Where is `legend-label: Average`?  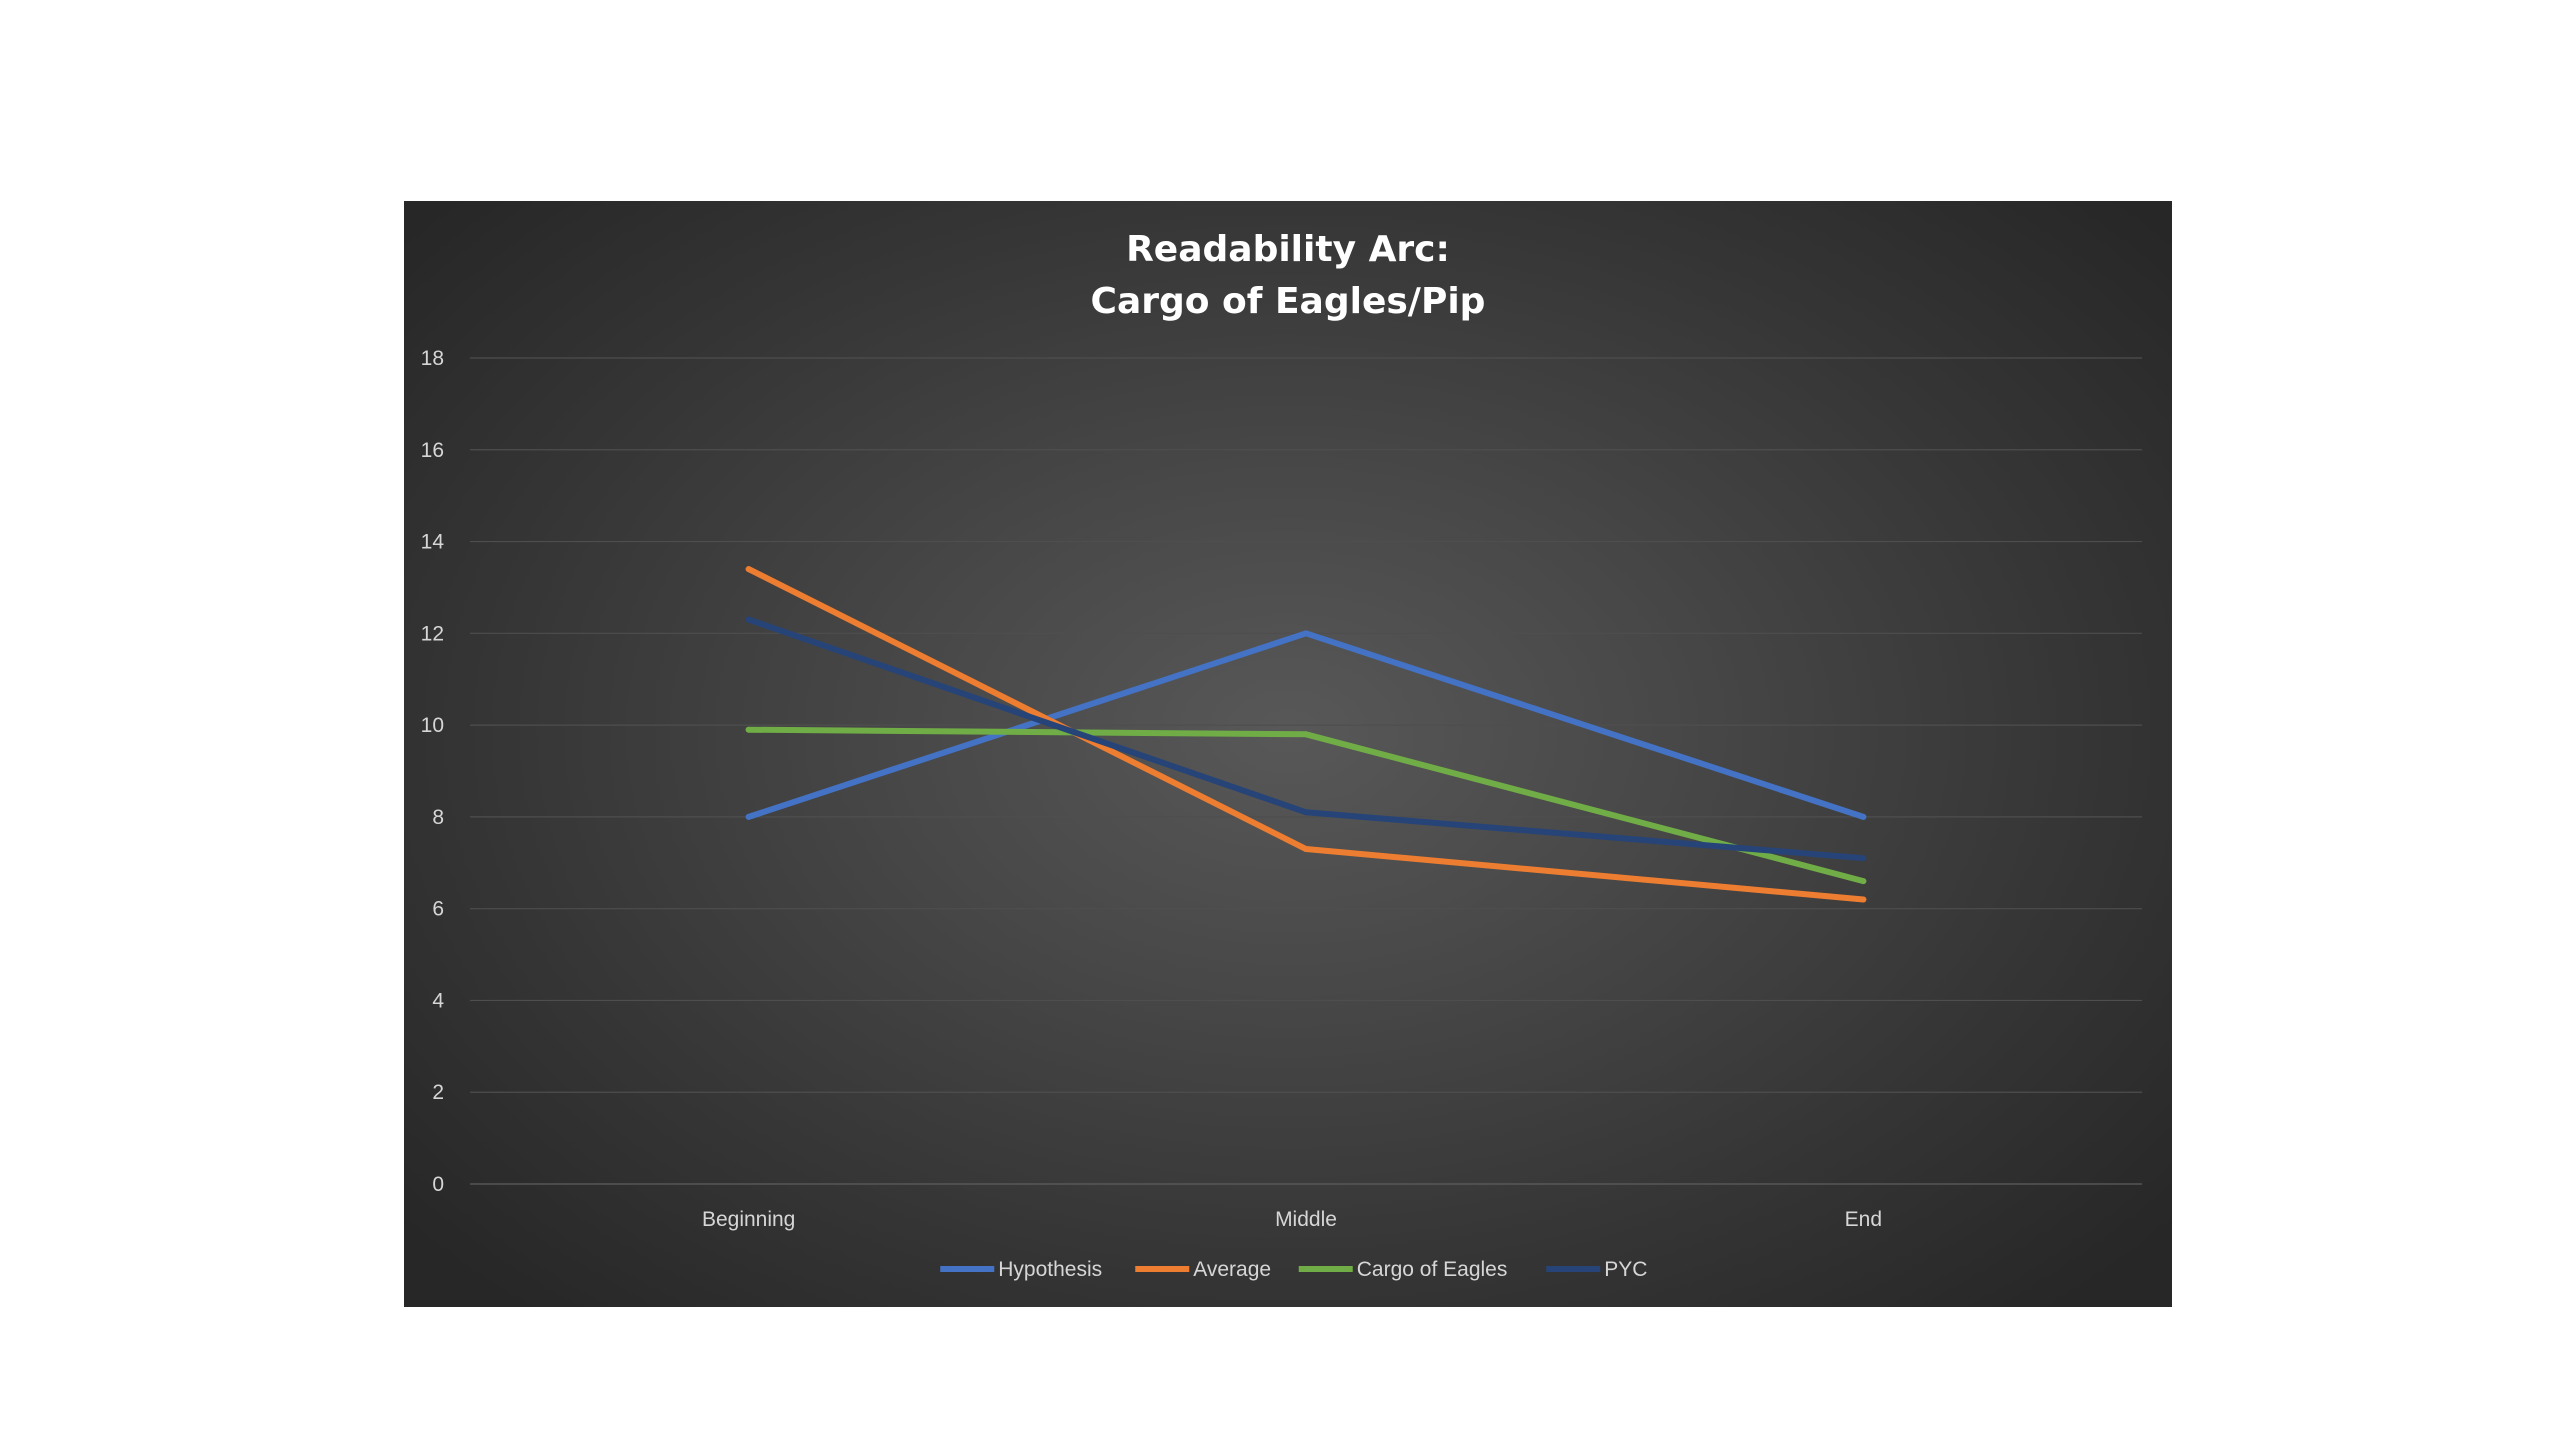 legend-label: Average is located at coordinates (1232, 1269).